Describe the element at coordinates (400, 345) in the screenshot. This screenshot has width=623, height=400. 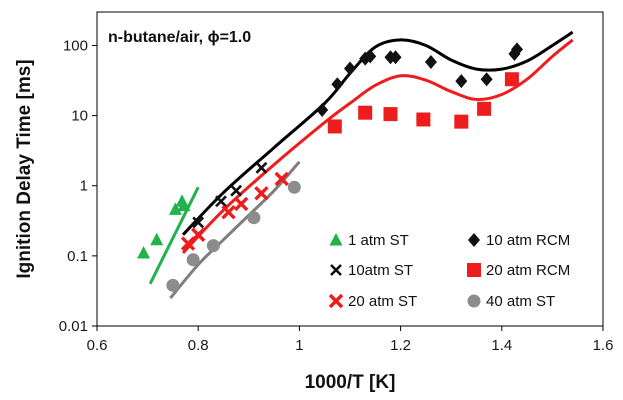
I see `x-tick-label: 1.2` at that location.